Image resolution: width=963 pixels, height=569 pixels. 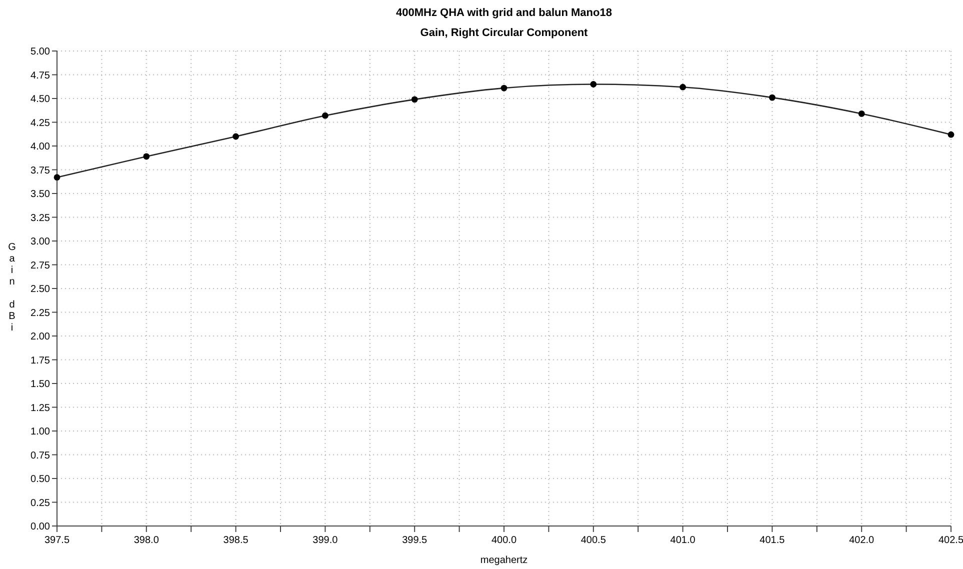 What do you see at coordinates (57, 540) in the screenshot?
I see `x-tick-label: 397.5` at bounding box center [57, 540].